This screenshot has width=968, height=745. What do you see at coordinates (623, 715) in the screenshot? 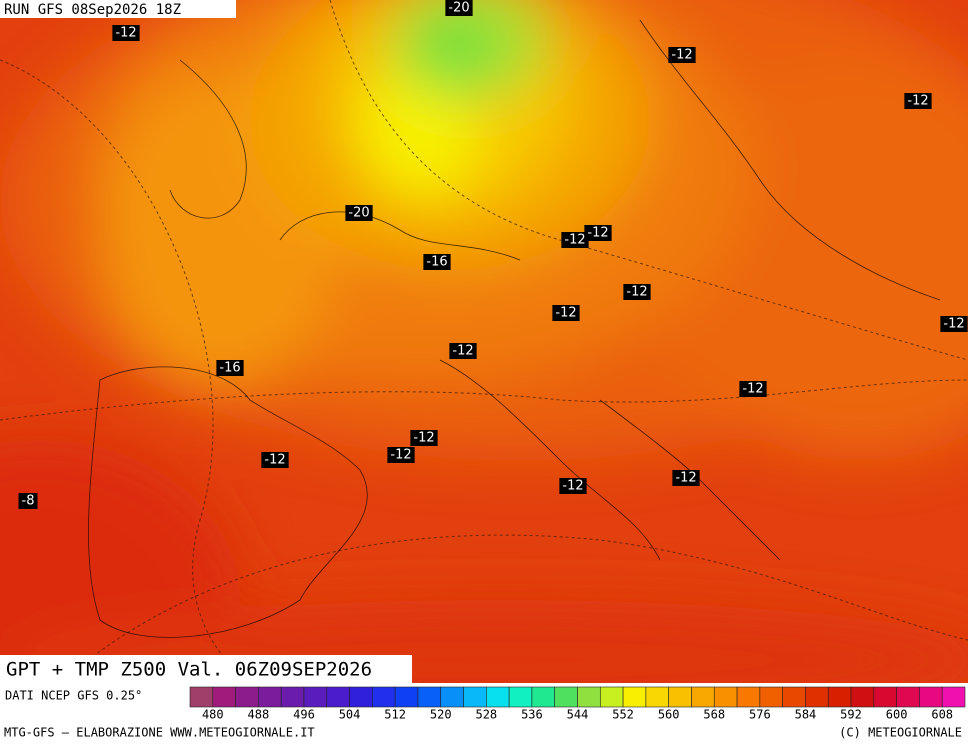
I see `colorbar-tick-label: 552` at bounding box center [623, 715].